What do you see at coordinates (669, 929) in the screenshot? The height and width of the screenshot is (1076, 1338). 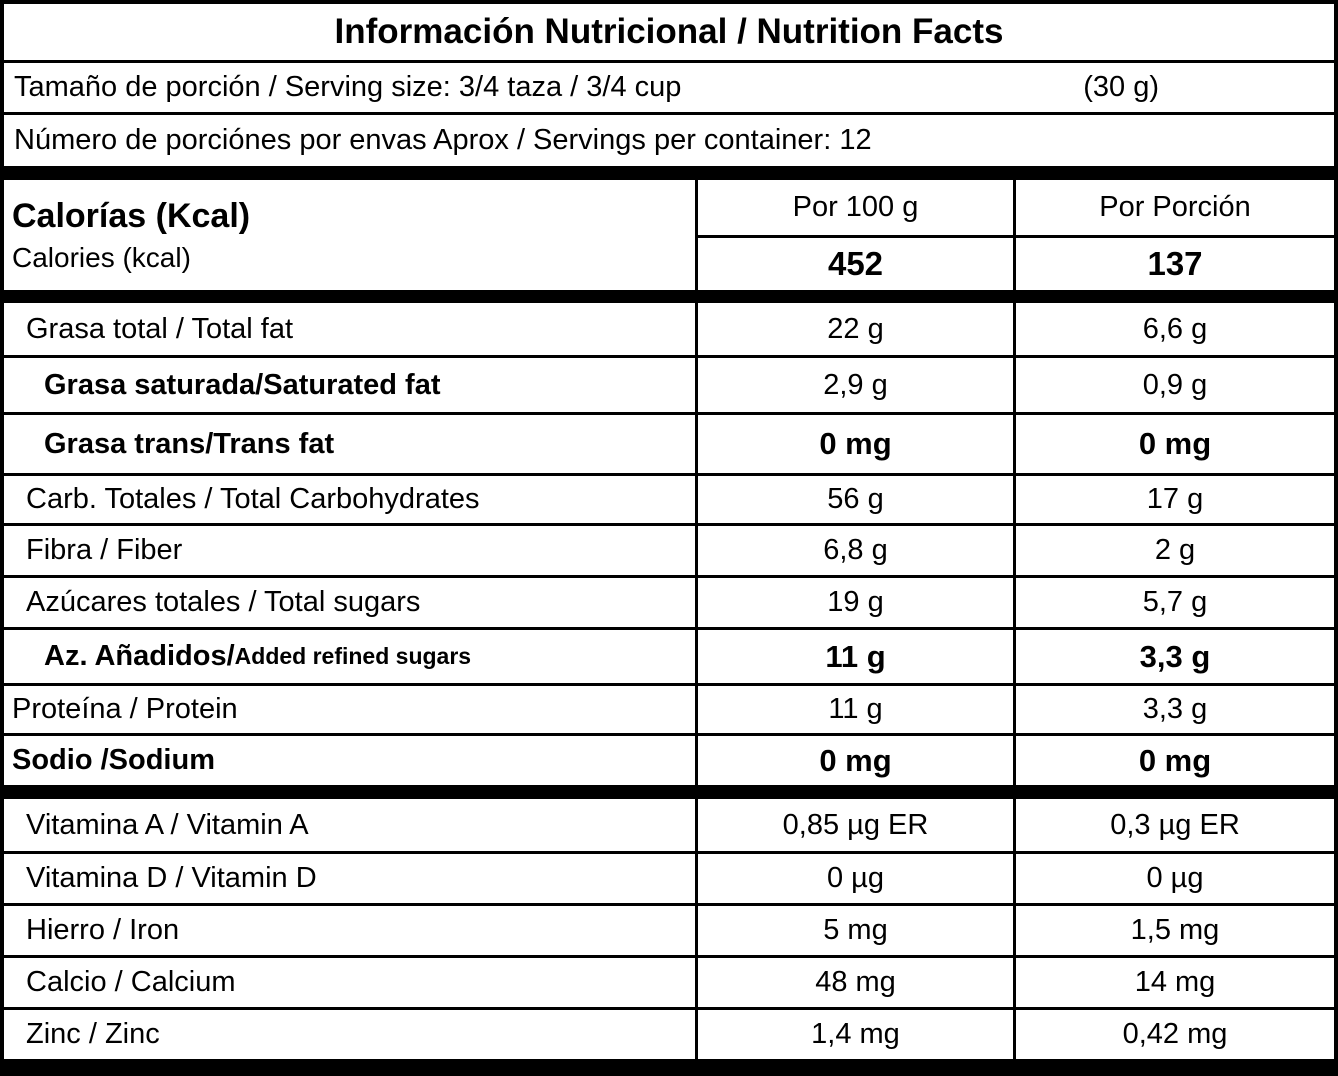 I see `table-row-iron: Hierro / Iron 5 mg 1,5 mg` at bounding box center [669, 929].